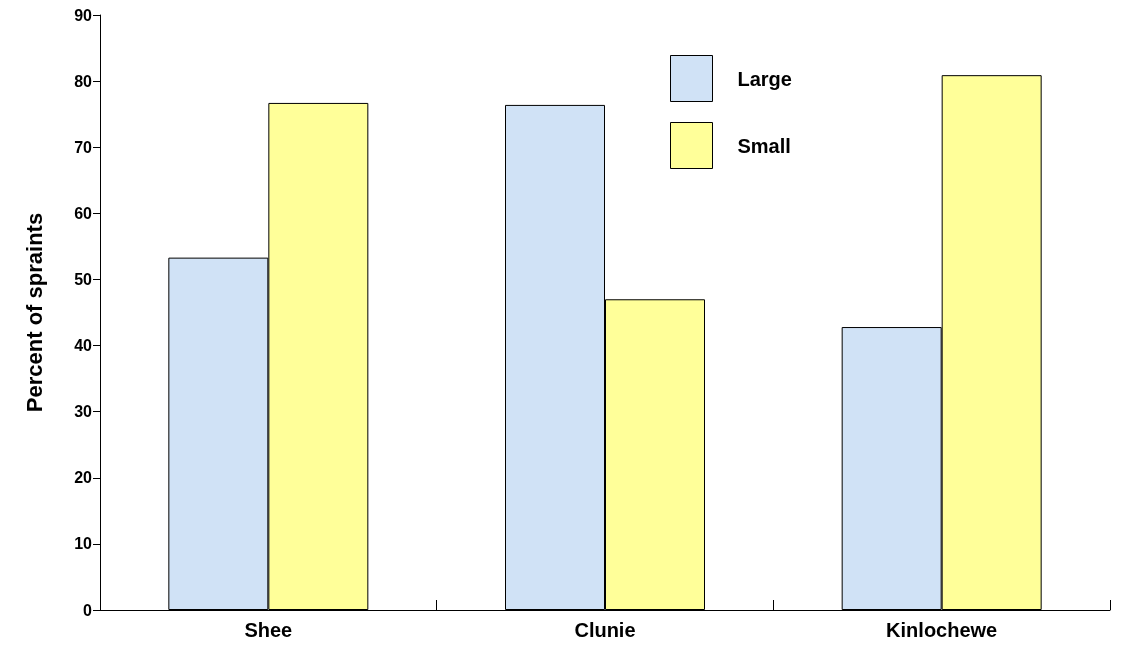  I want to click on y-tick-label: 10, so click(83, 544).